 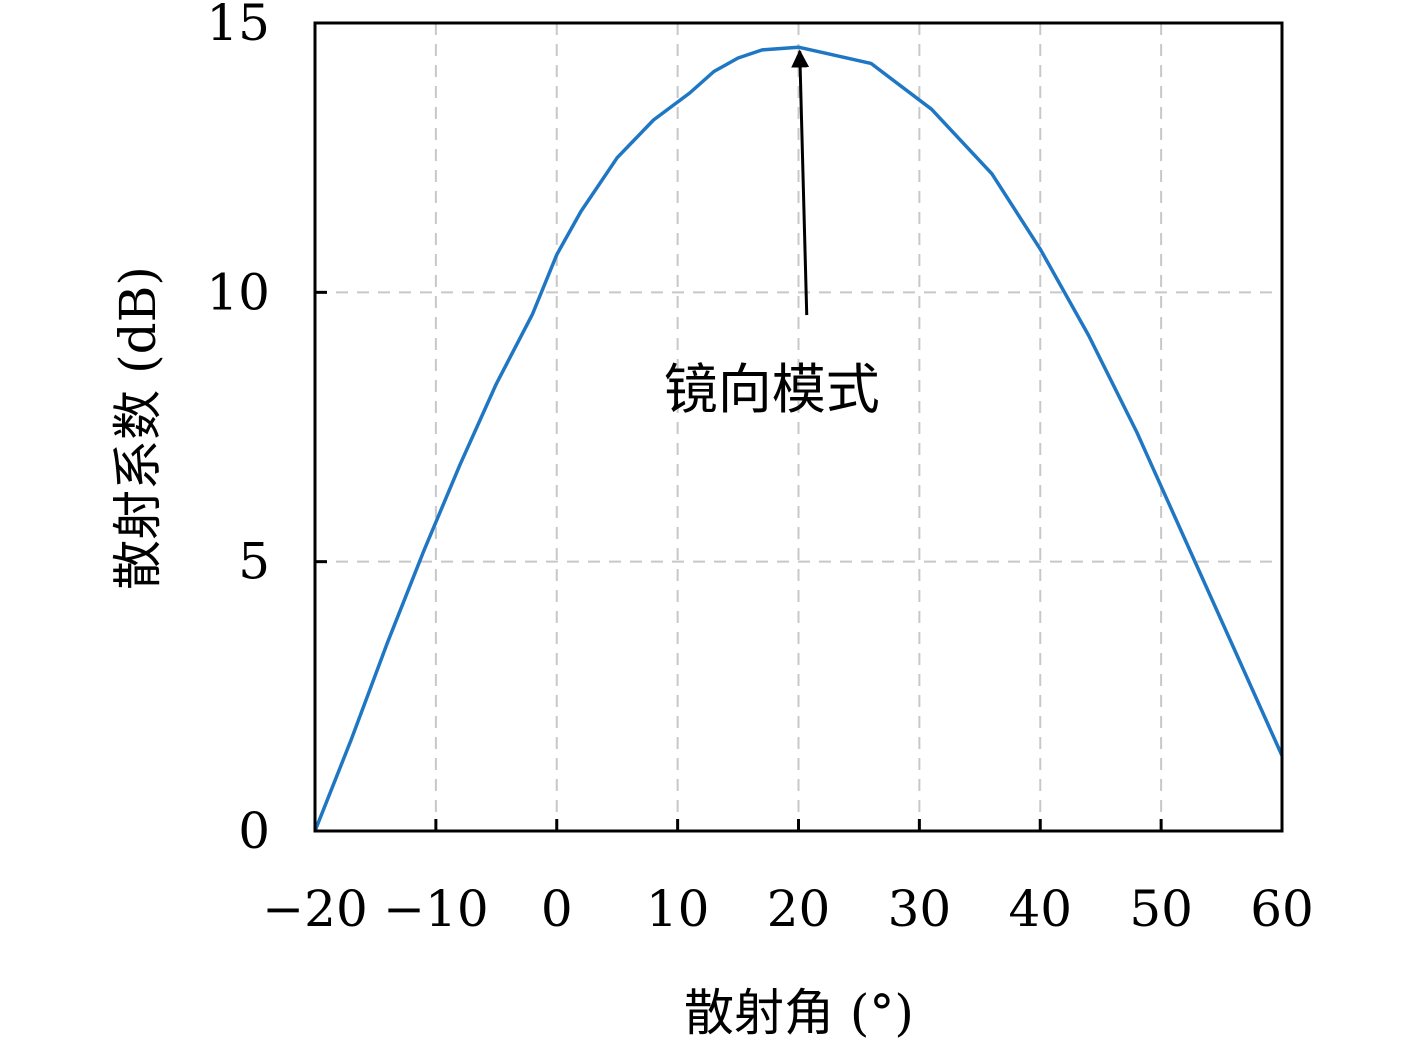 I want to click on y-axis-title: 散射系数 (dB), so click(x=138, y=428).